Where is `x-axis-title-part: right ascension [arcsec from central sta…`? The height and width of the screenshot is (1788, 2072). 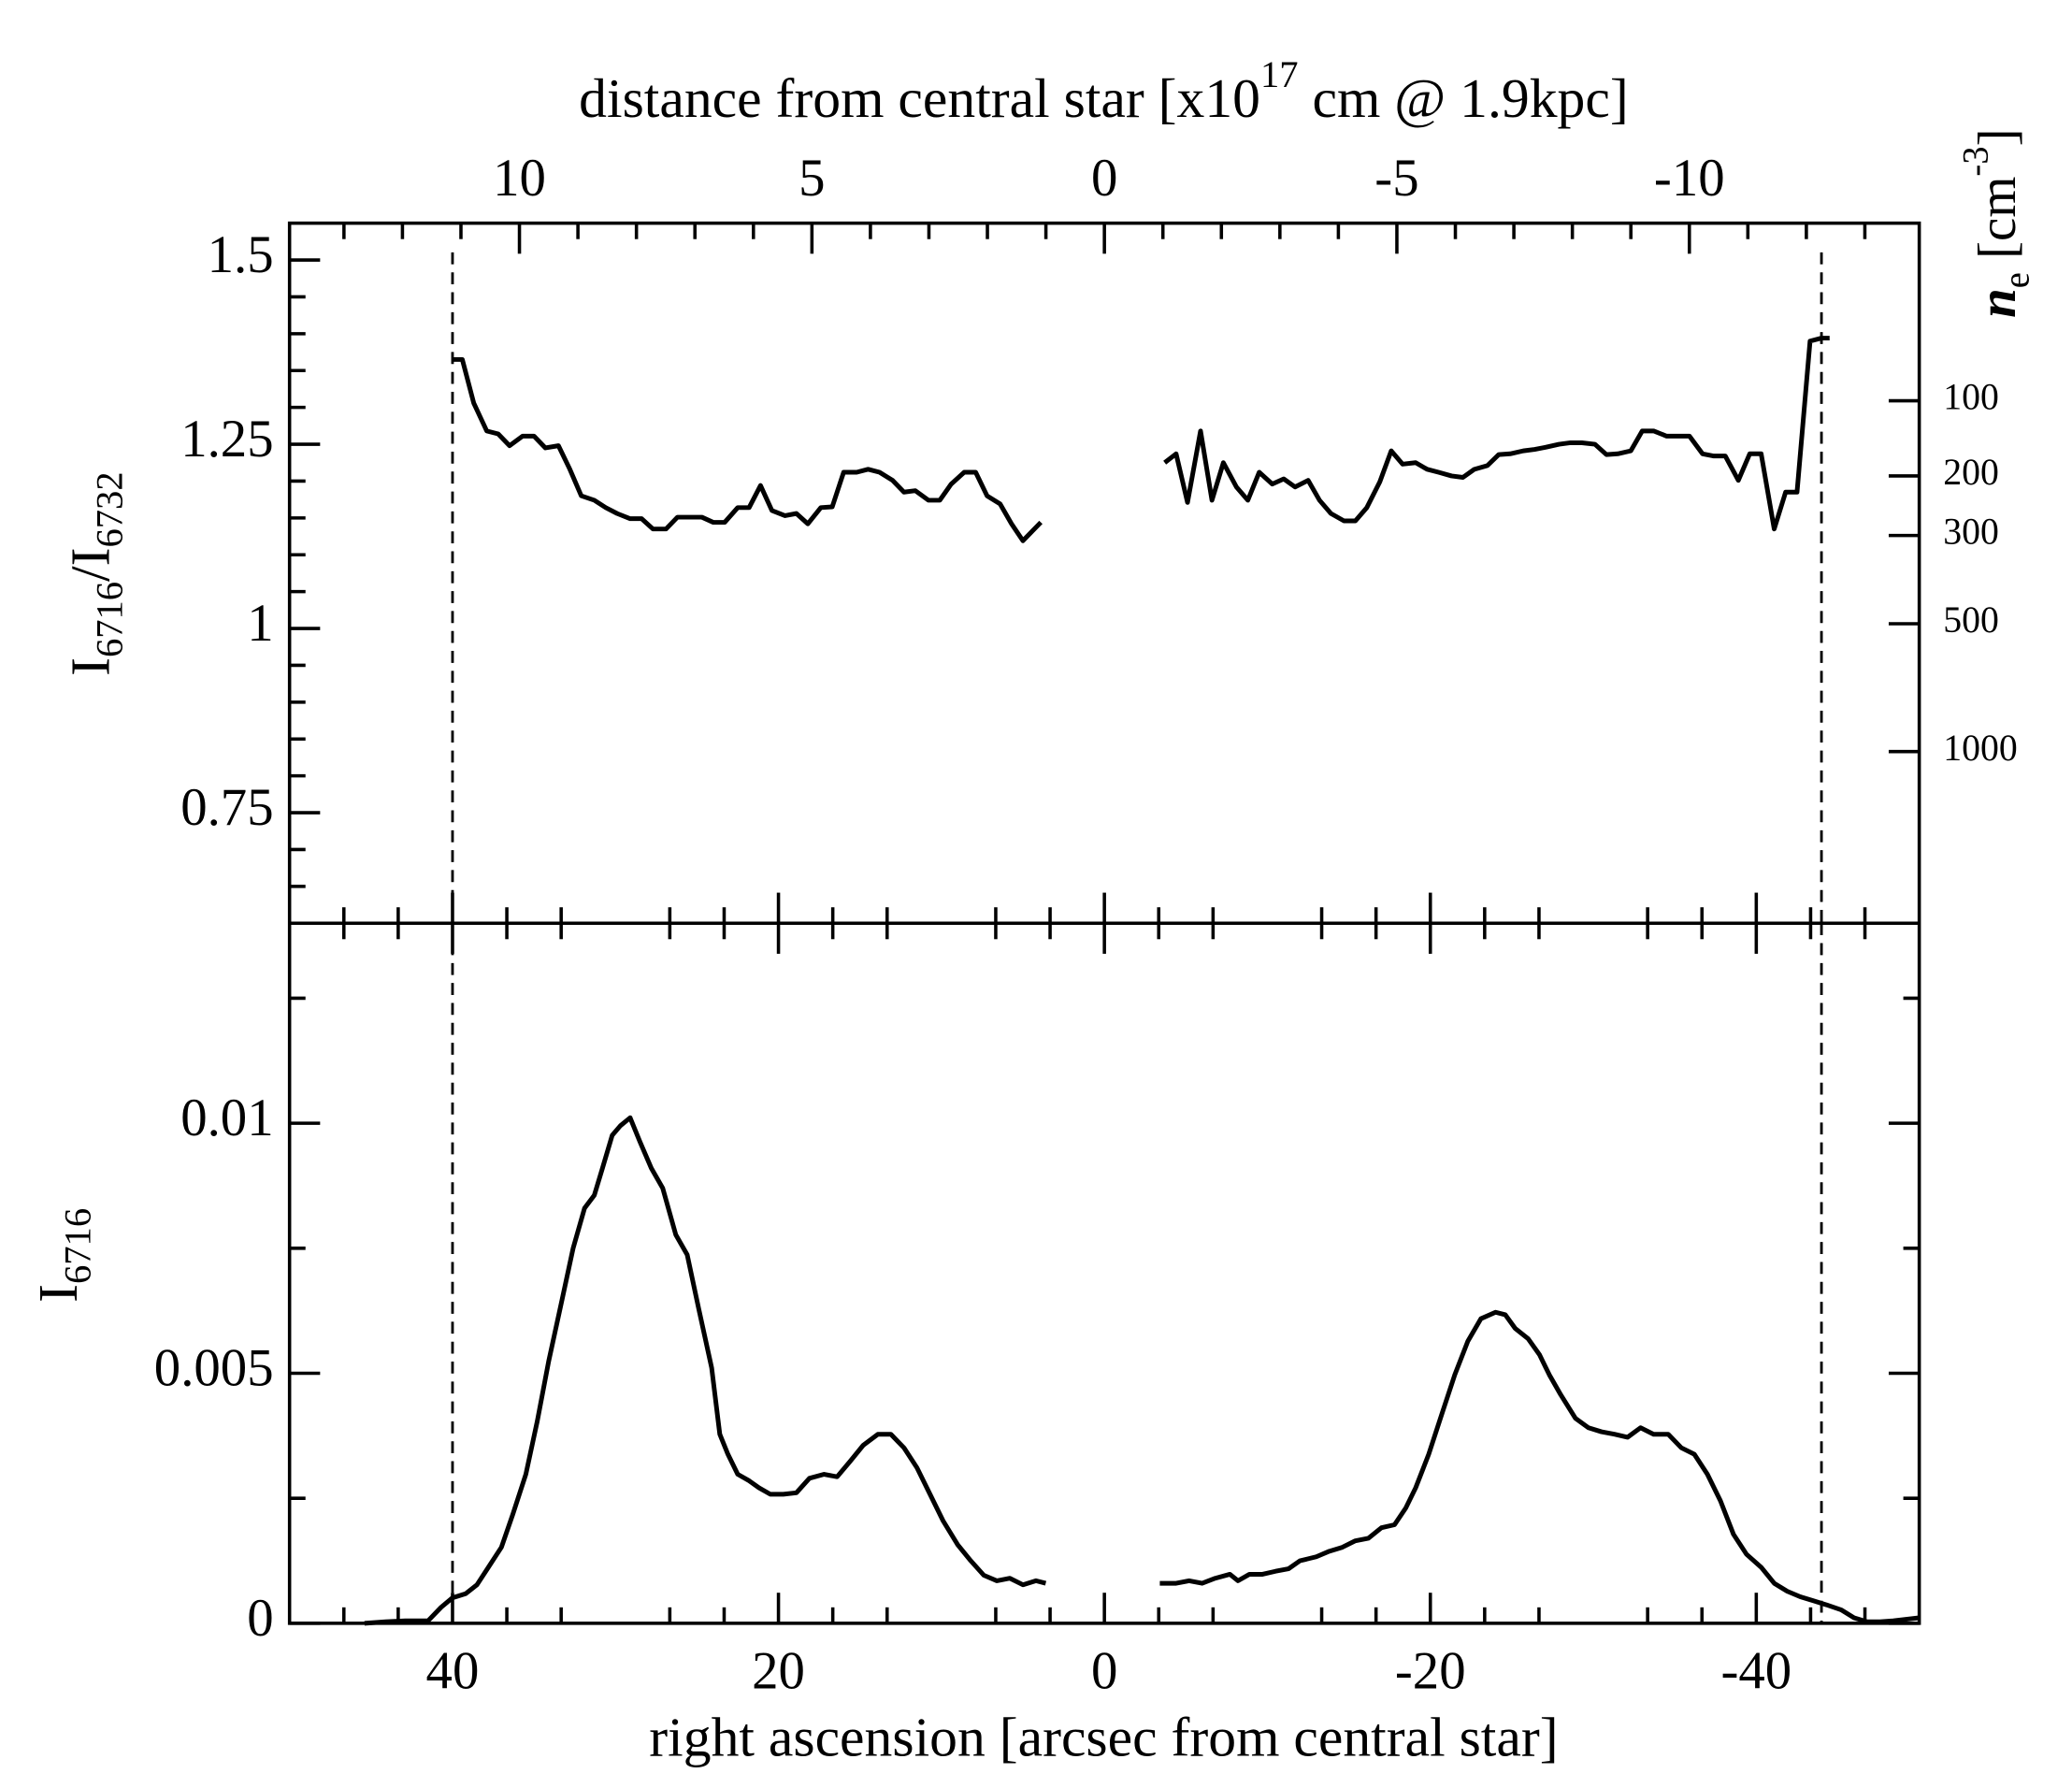 x-axis-title-part: right ascension [arcsec from central sta… is located at coordinates (1104, 1736).